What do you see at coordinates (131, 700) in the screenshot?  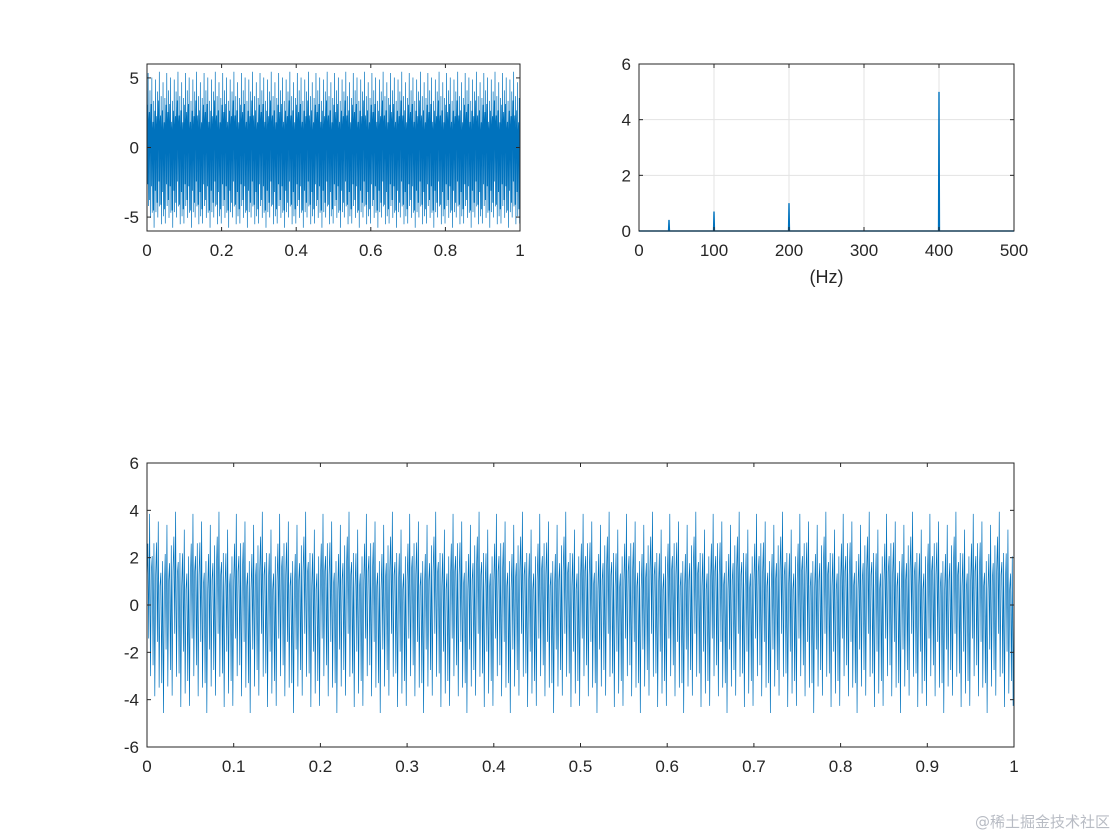 I see `y-tick-label: -4` at bounding box center [131, 700].